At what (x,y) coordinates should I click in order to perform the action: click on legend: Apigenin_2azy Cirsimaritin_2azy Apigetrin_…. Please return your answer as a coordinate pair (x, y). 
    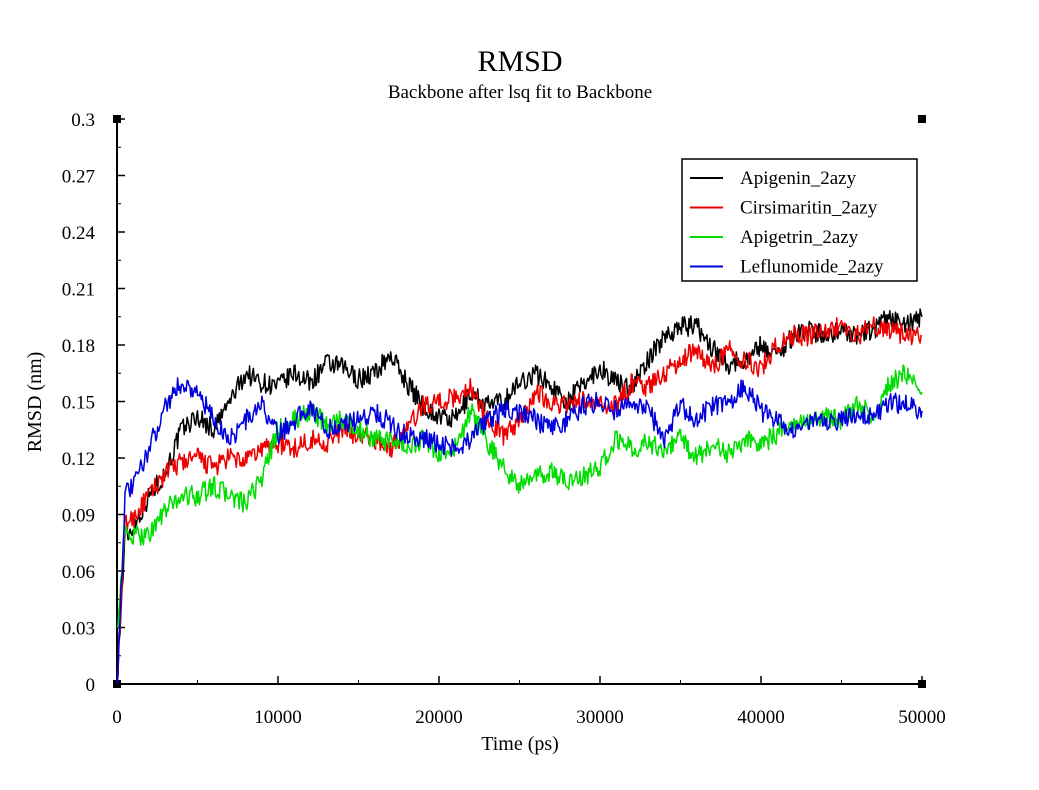
    Looking at the image, I should click on (799, 220).